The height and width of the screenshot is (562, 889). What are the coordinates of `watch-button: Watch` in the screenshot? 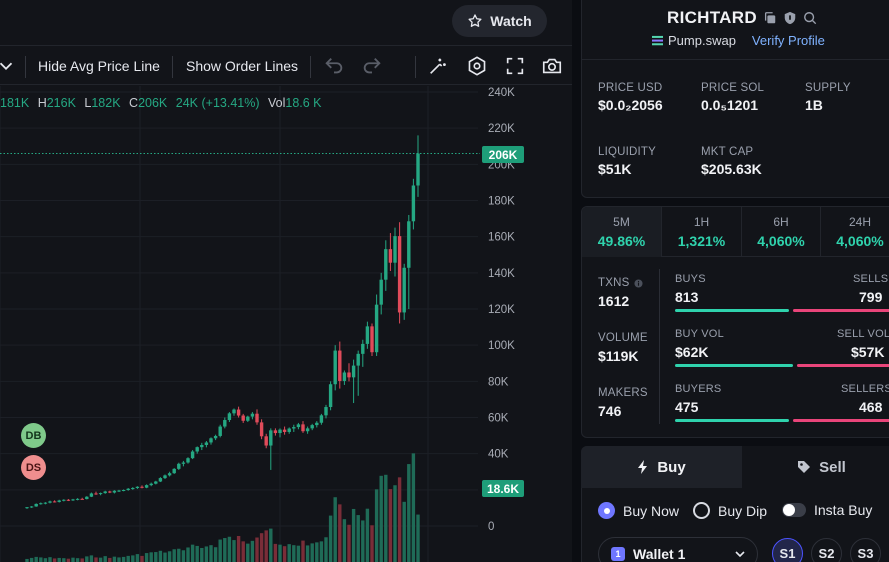 It's located at (499, 21).